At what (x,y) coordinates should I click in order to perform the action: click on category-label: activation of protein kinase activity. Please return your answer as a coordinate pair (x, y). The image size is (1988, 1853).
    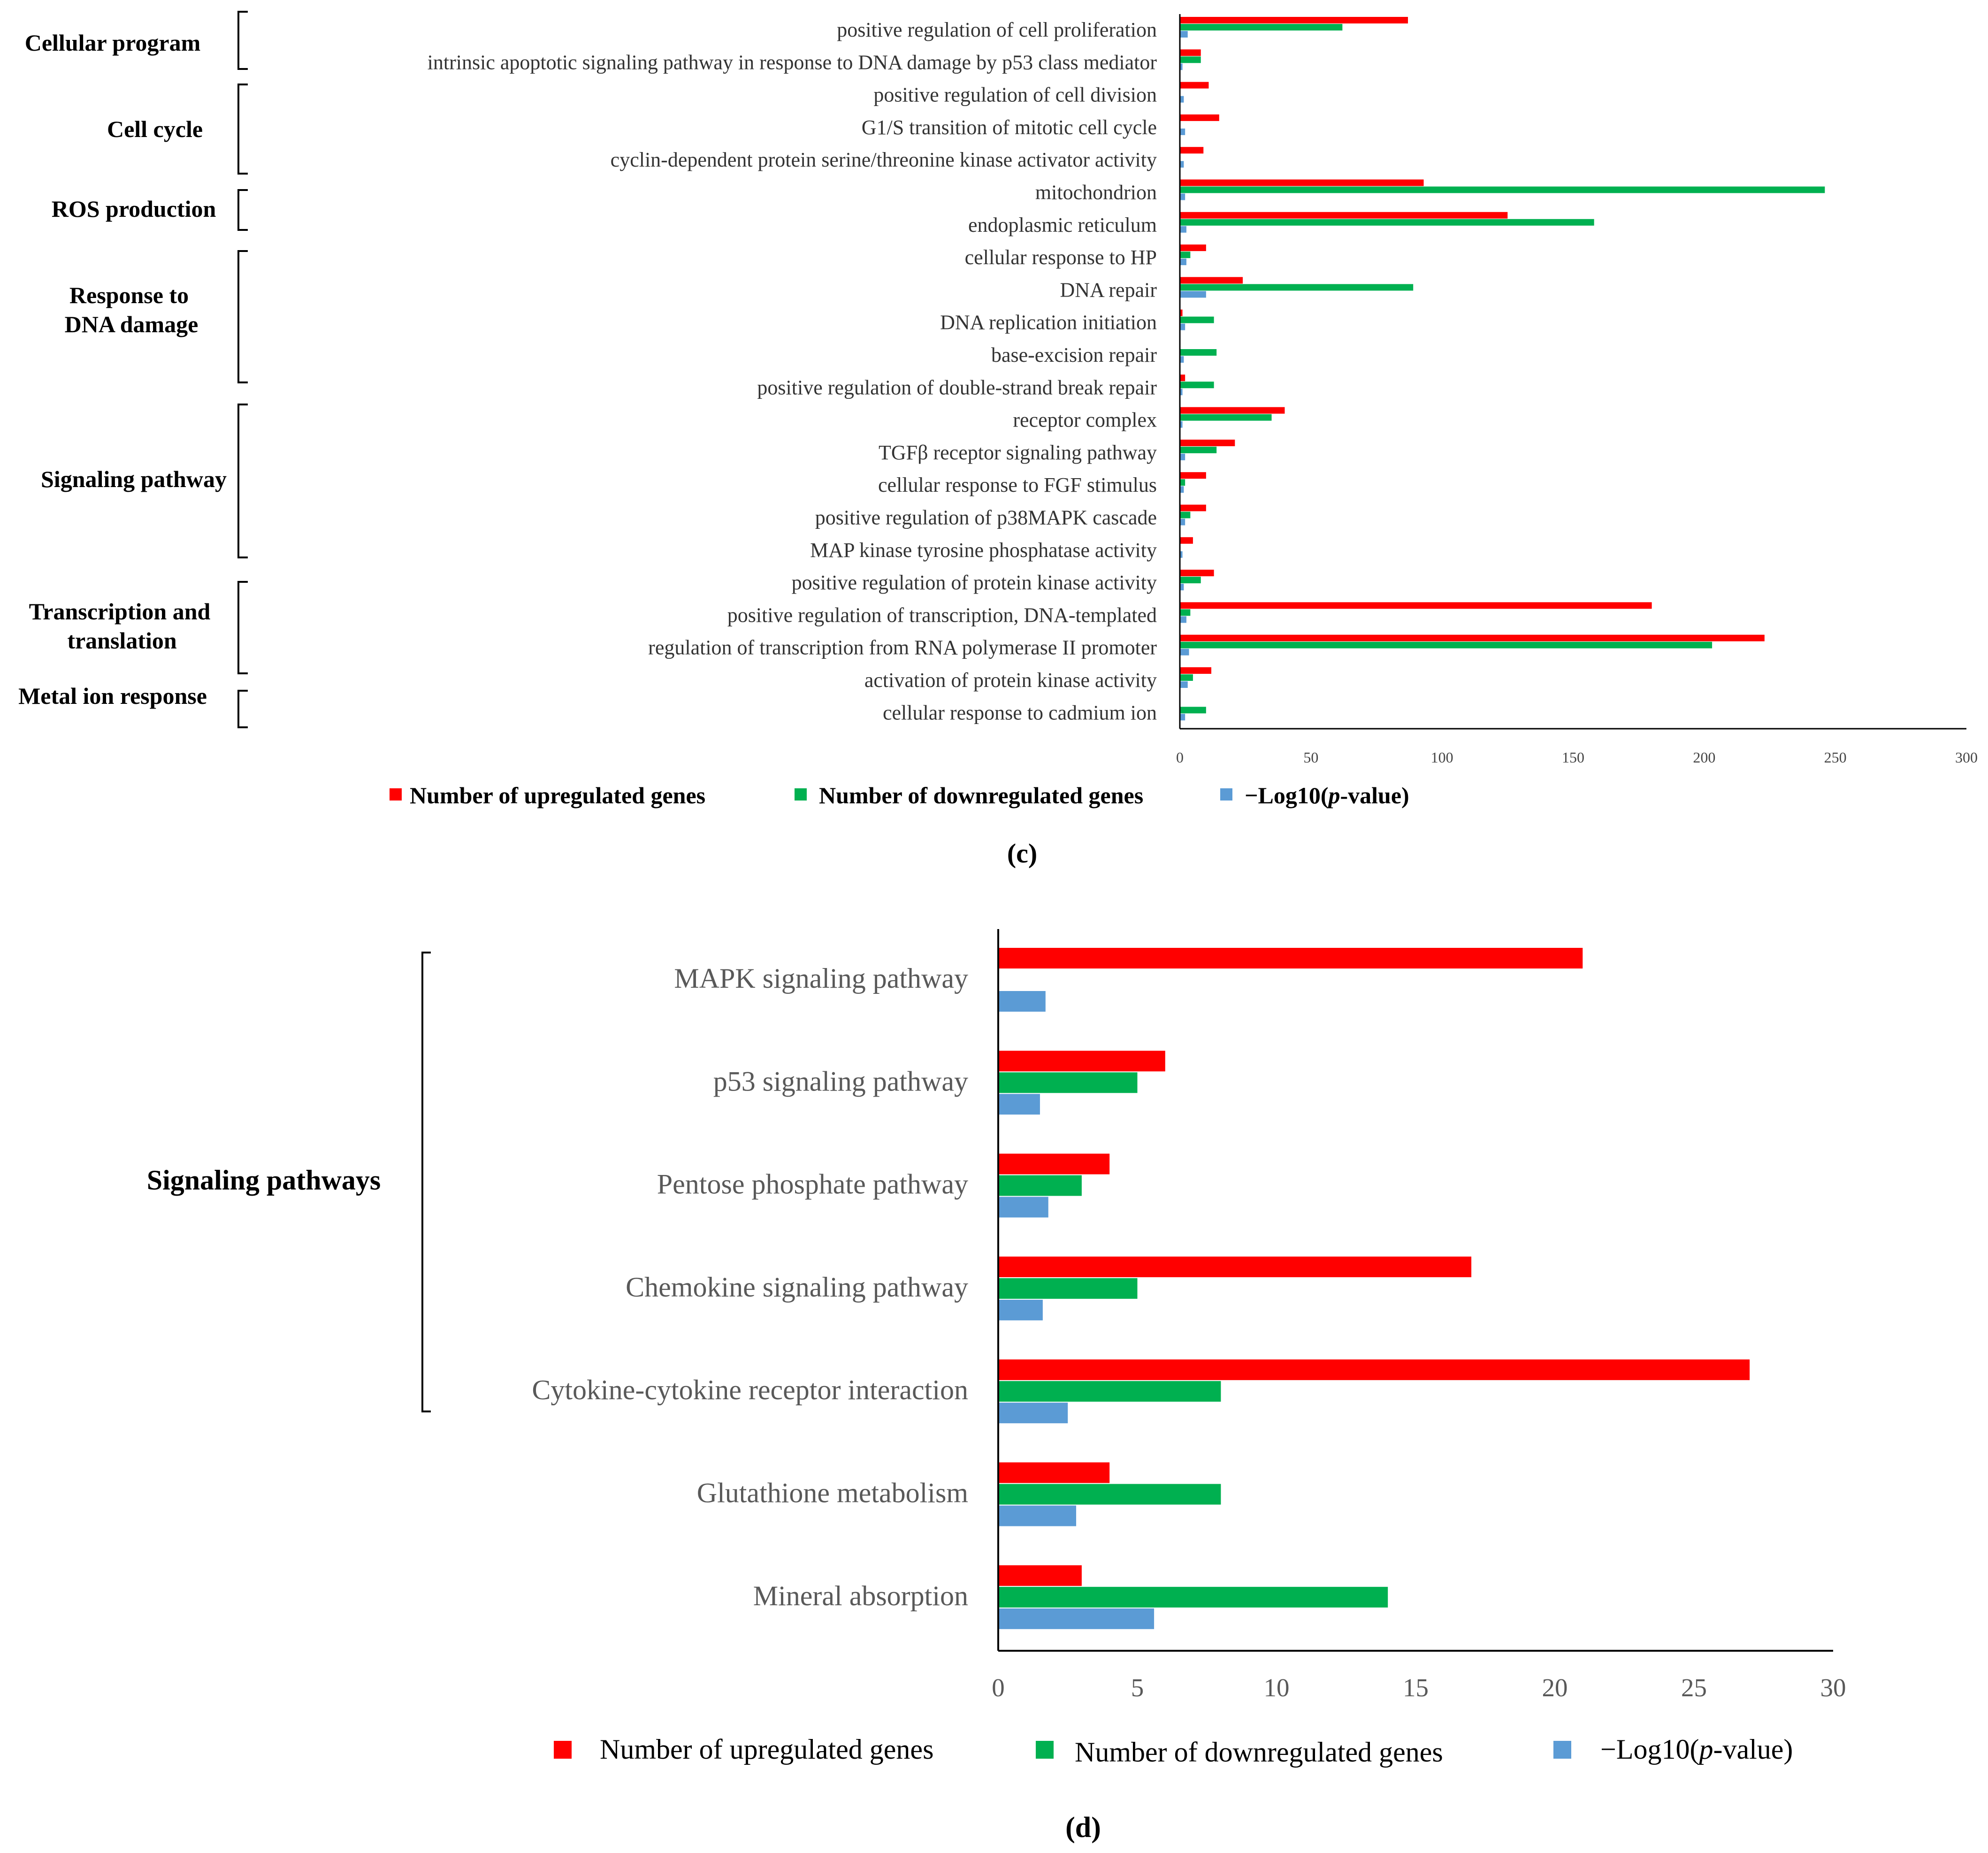
    Looking at the image, I should click on (1010, 681).